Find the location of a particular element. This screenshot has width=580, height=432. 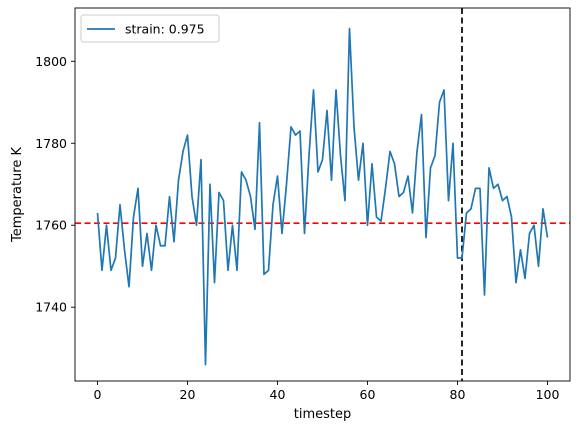

y-axis-label: Temperature K is located at coordinates (17, 195).